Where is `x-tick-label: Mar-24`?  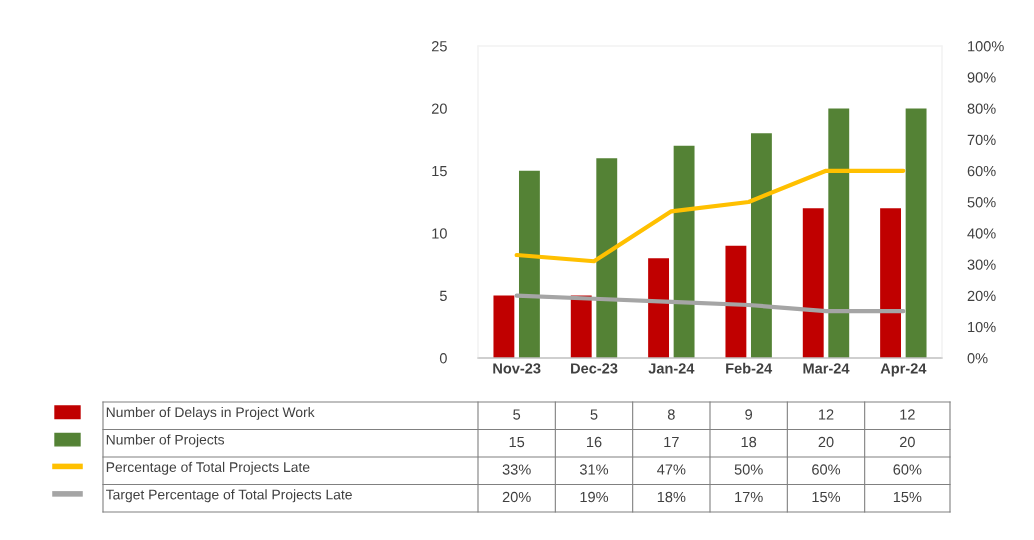 x-tick-label: Mar-24 is located at coordinates (826, 368).